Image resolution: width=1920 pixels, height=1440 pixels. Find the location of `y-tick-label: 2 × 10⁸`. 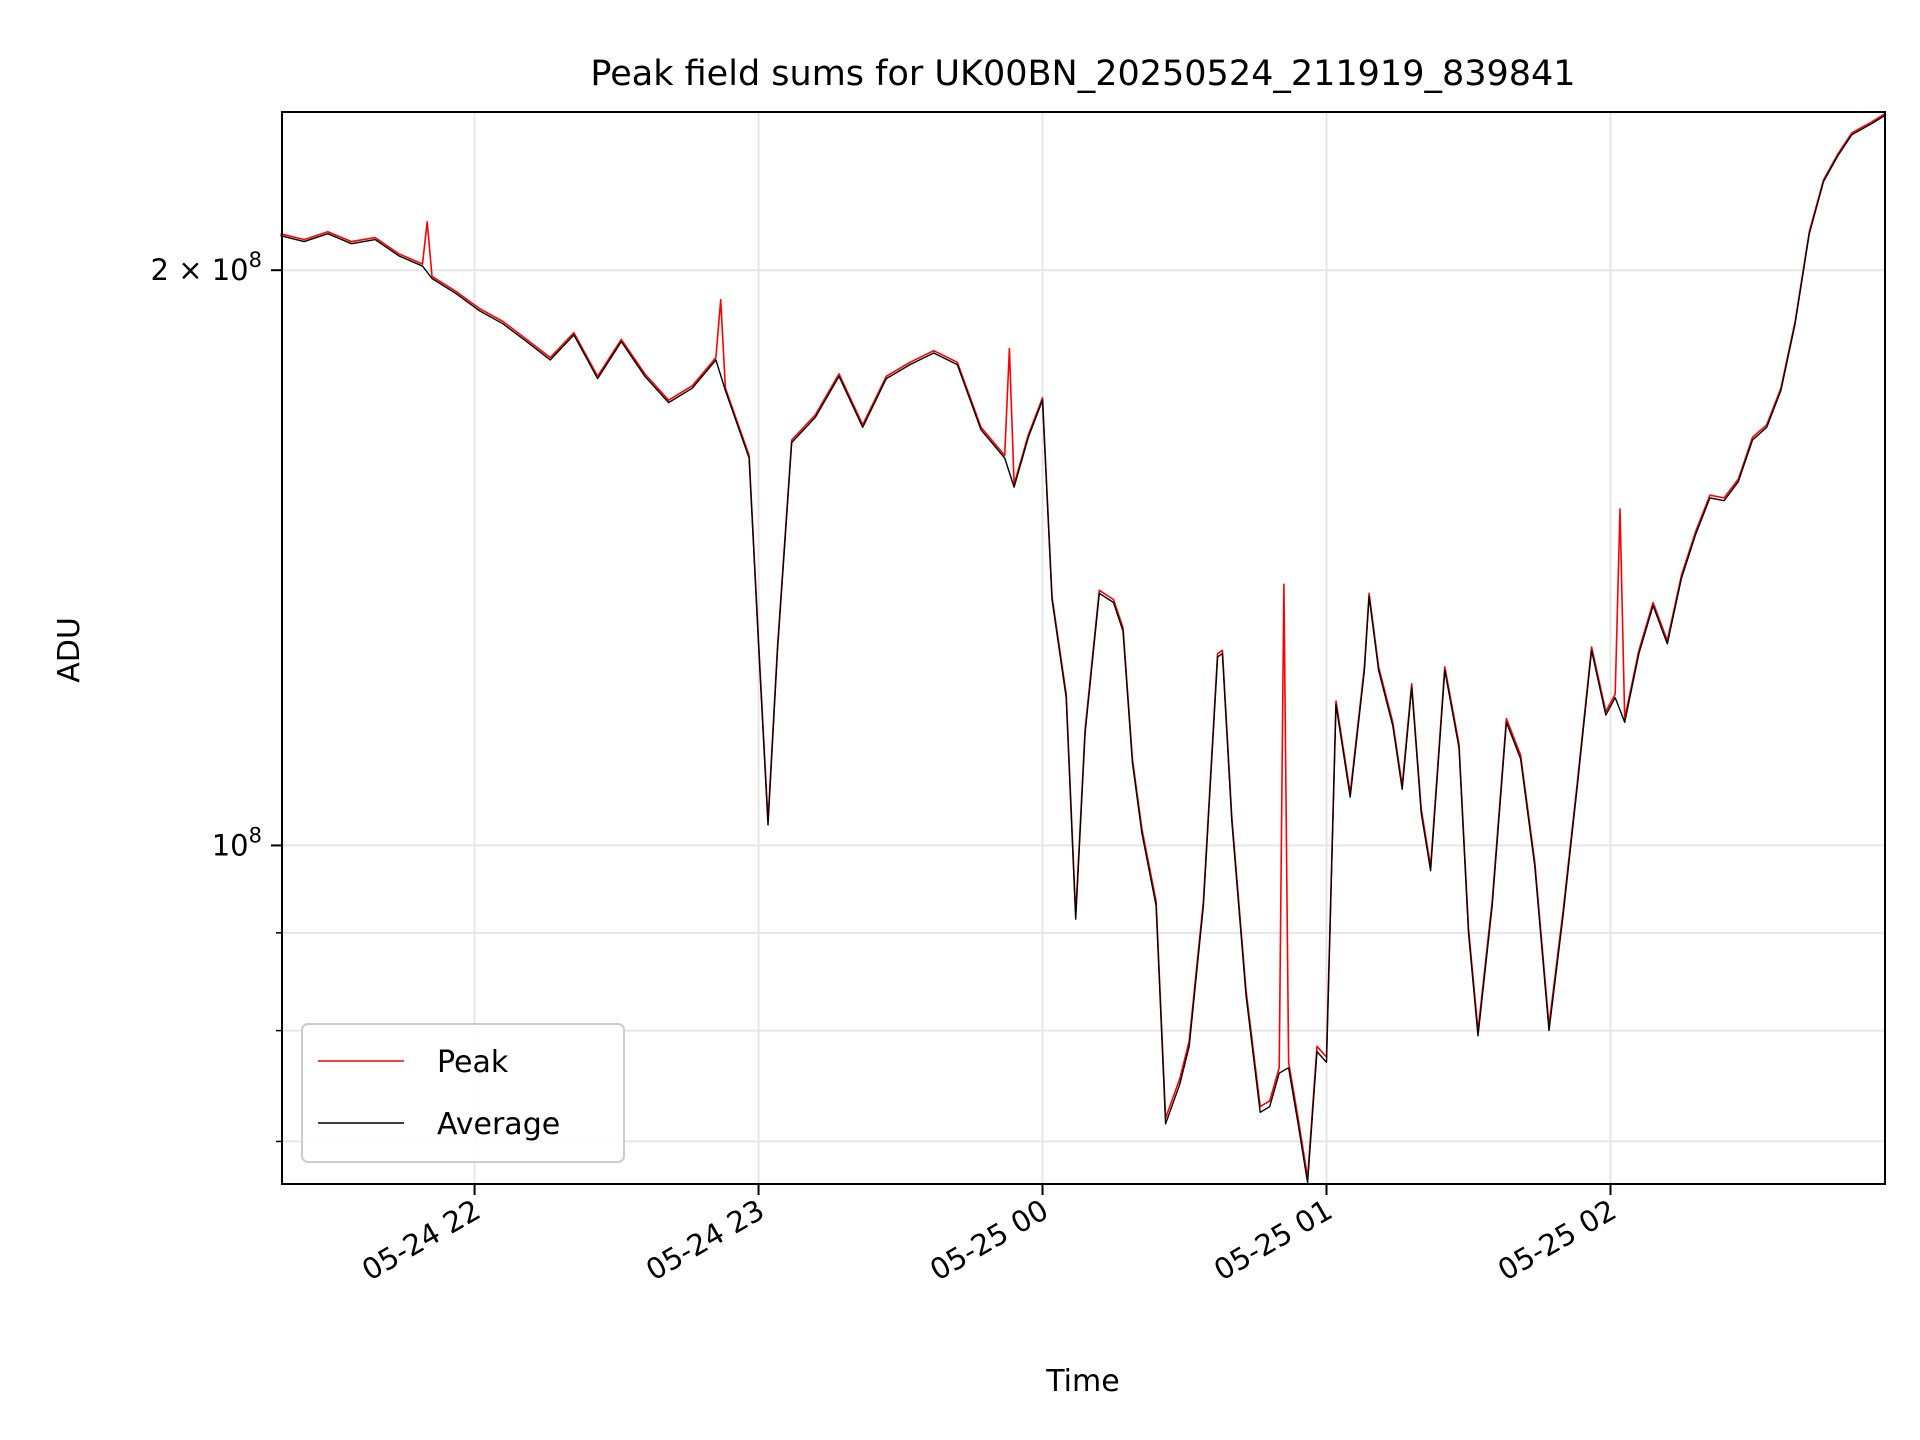

y-tick-label: 2 × 10⁸ is located at coordinates (206, 267).